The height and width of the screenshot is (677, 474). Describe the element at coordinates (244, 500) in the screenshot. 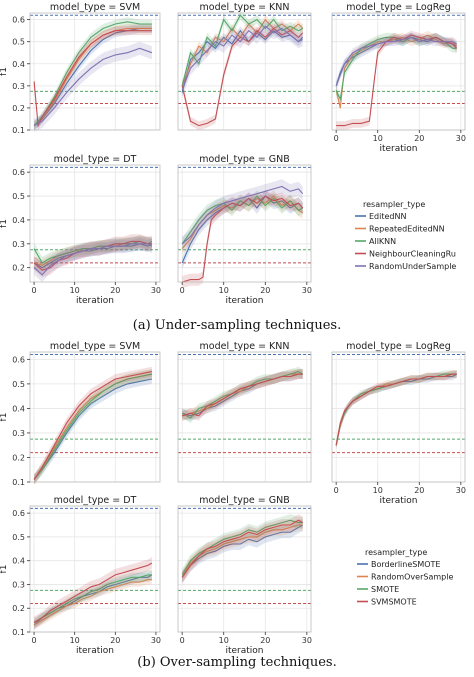

I see `subplot-title: model_type = GNB` at that location.